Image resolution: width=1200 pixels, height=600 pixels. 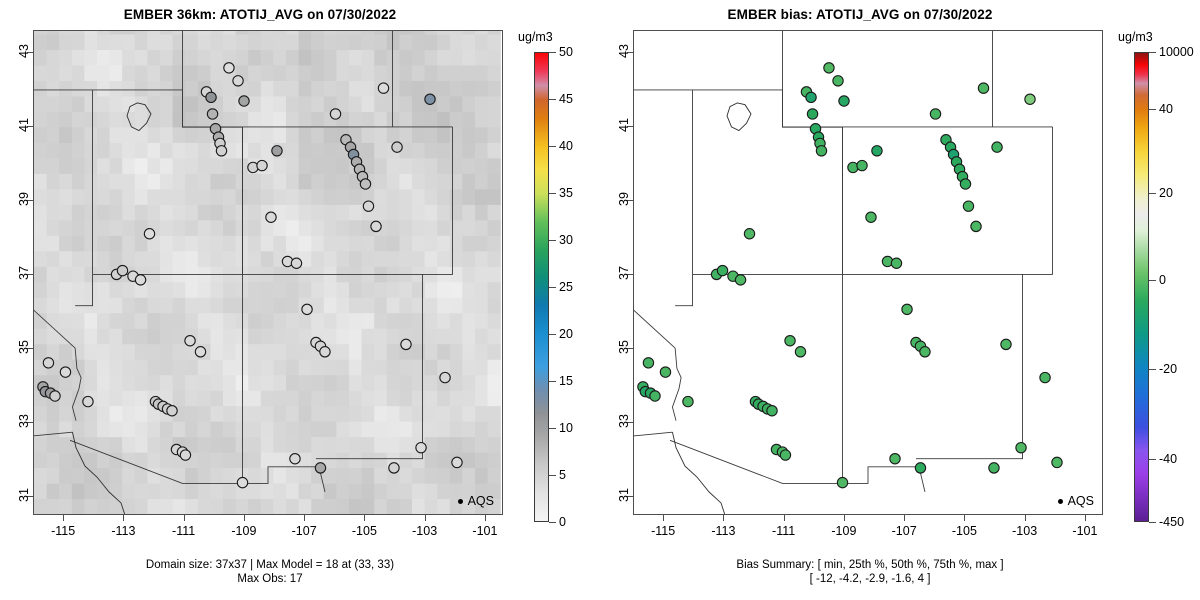 I want to click on aqs-dot-icon, so click(x=460, y=501).